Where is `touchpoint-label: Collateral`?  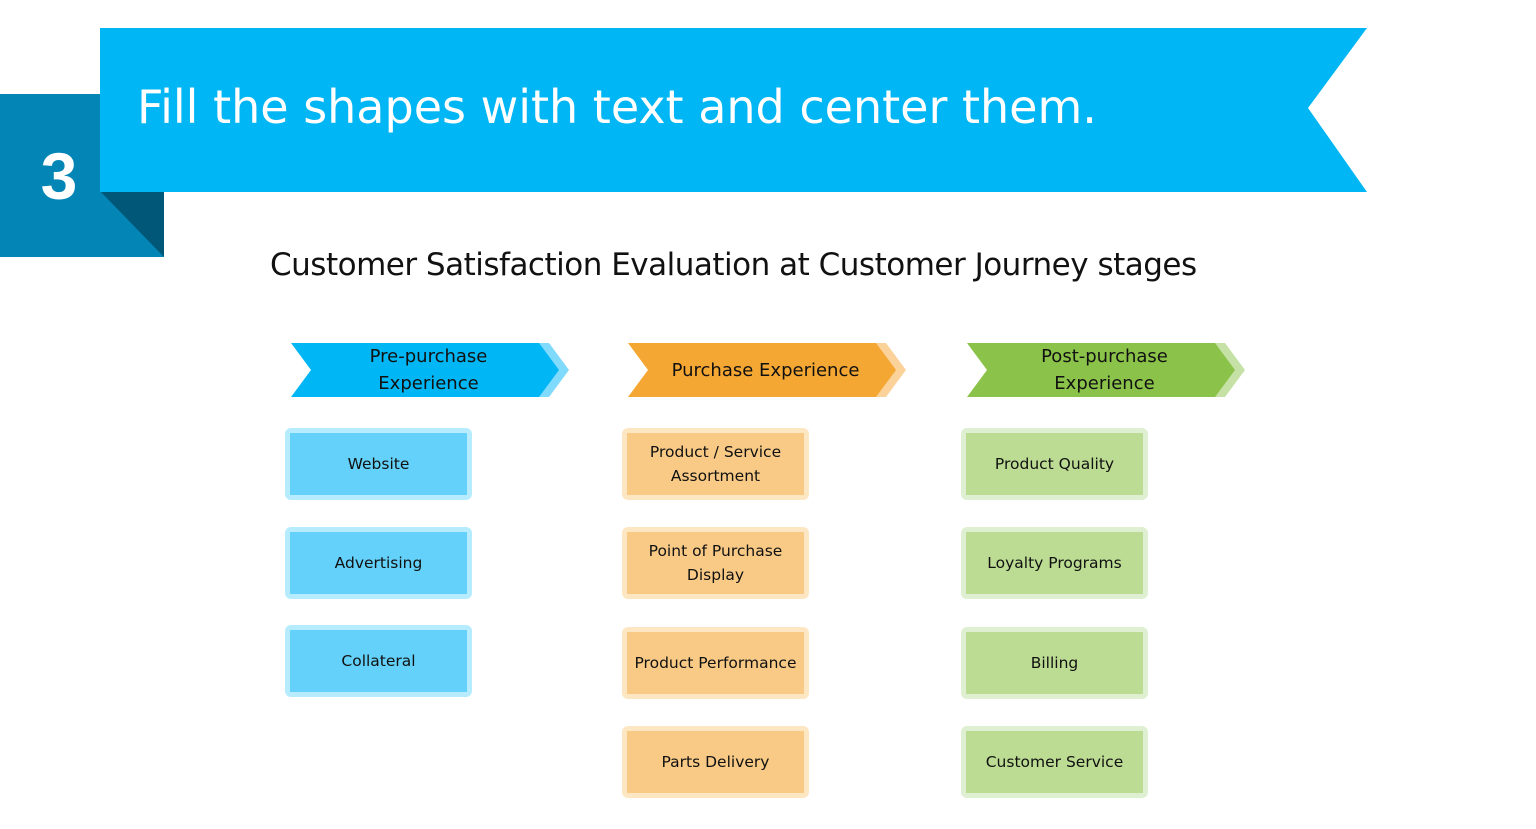 touchpoint-label: Collateral is located at coordinates (378, 661).